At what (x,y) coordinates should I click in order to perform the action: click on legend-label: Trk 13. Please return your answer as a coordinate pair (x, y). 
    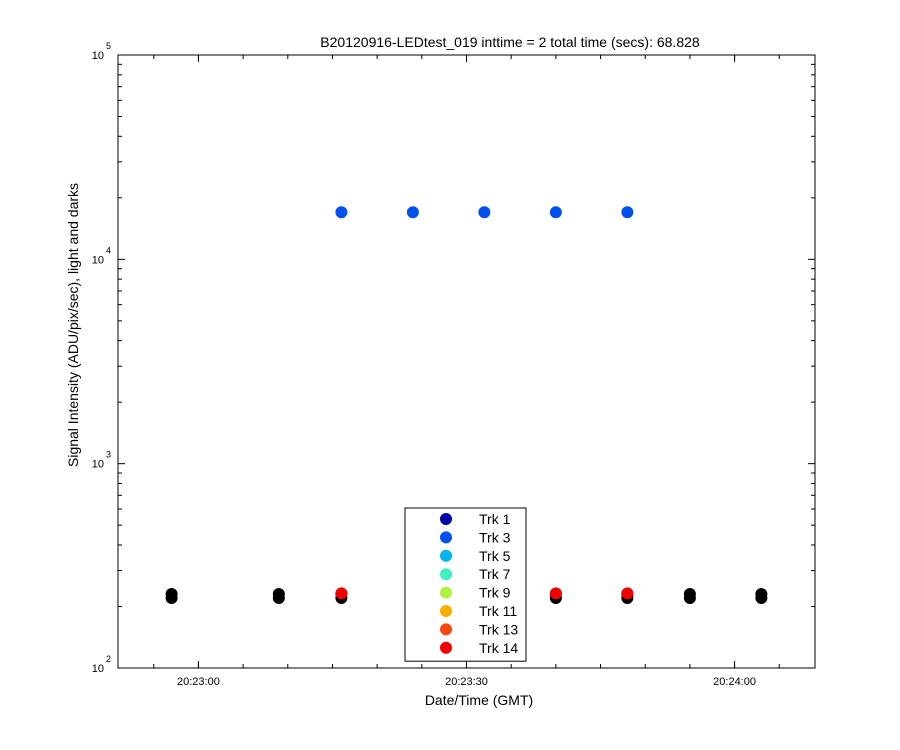
    Looking at the image, I should click on (498, 629).